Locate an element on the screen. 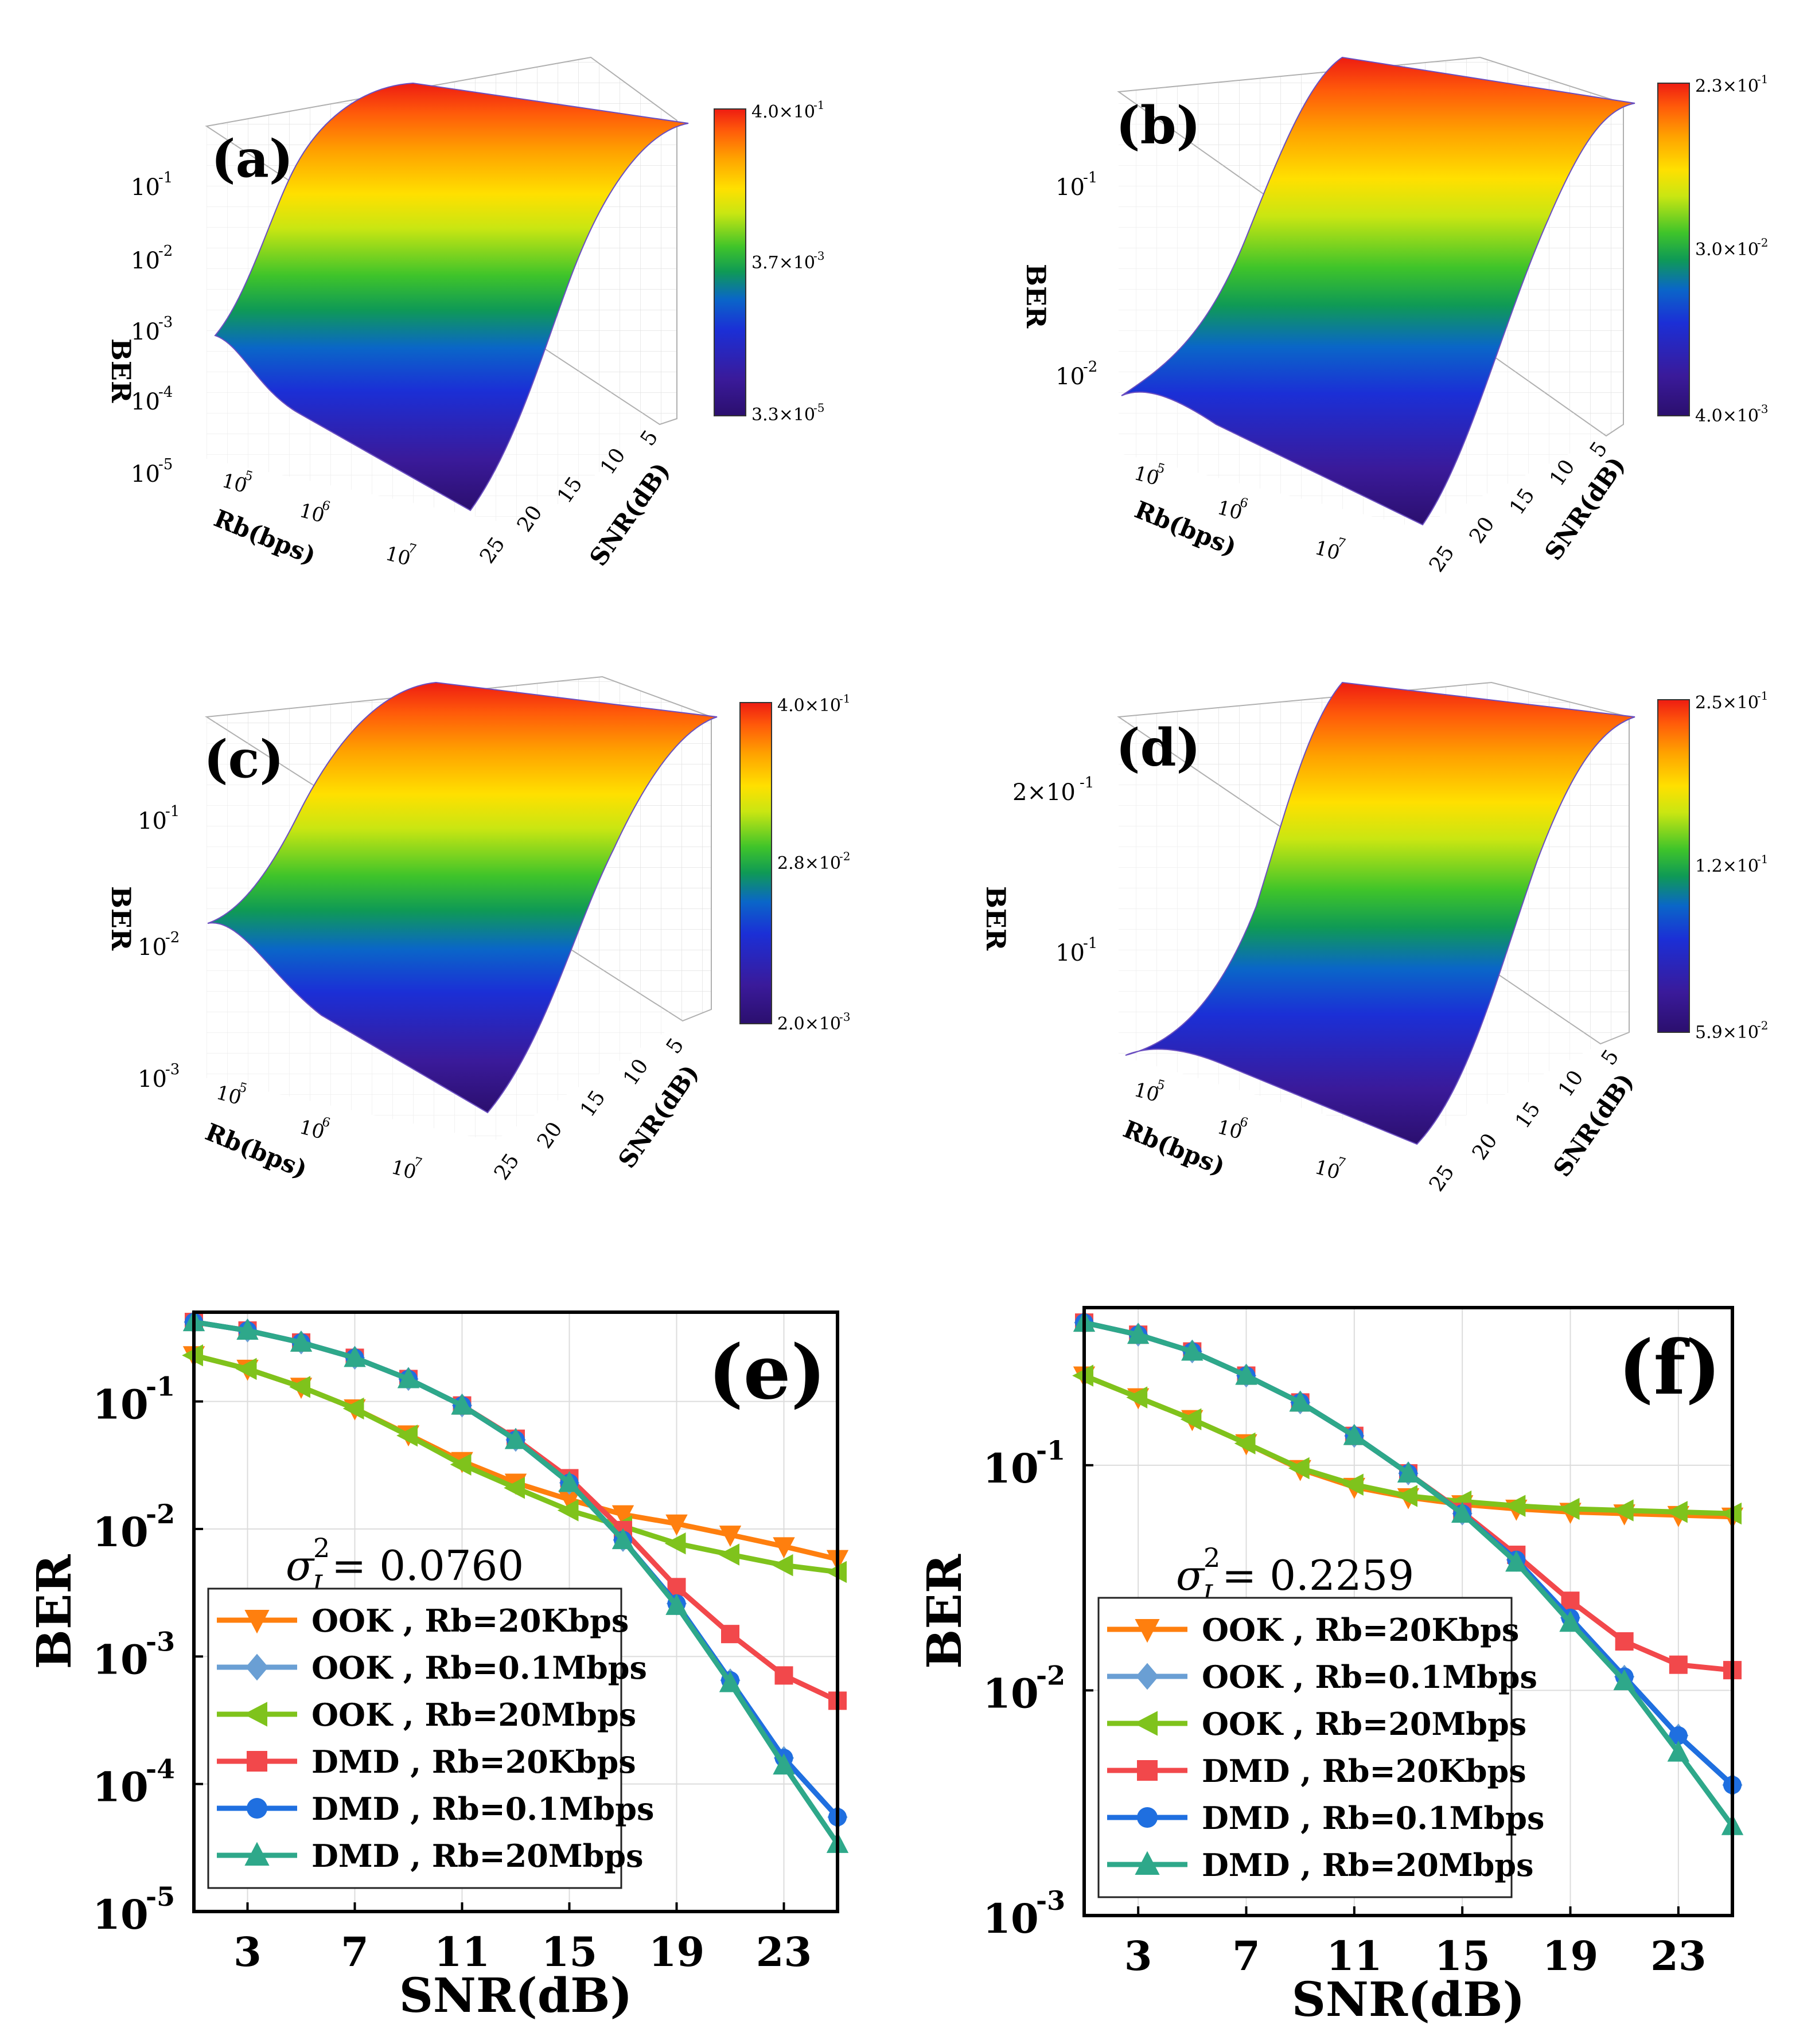 This screenshot has height=2044, width=1815. colorbar-tick-exp: -5 is located at coordinates (819, 408).